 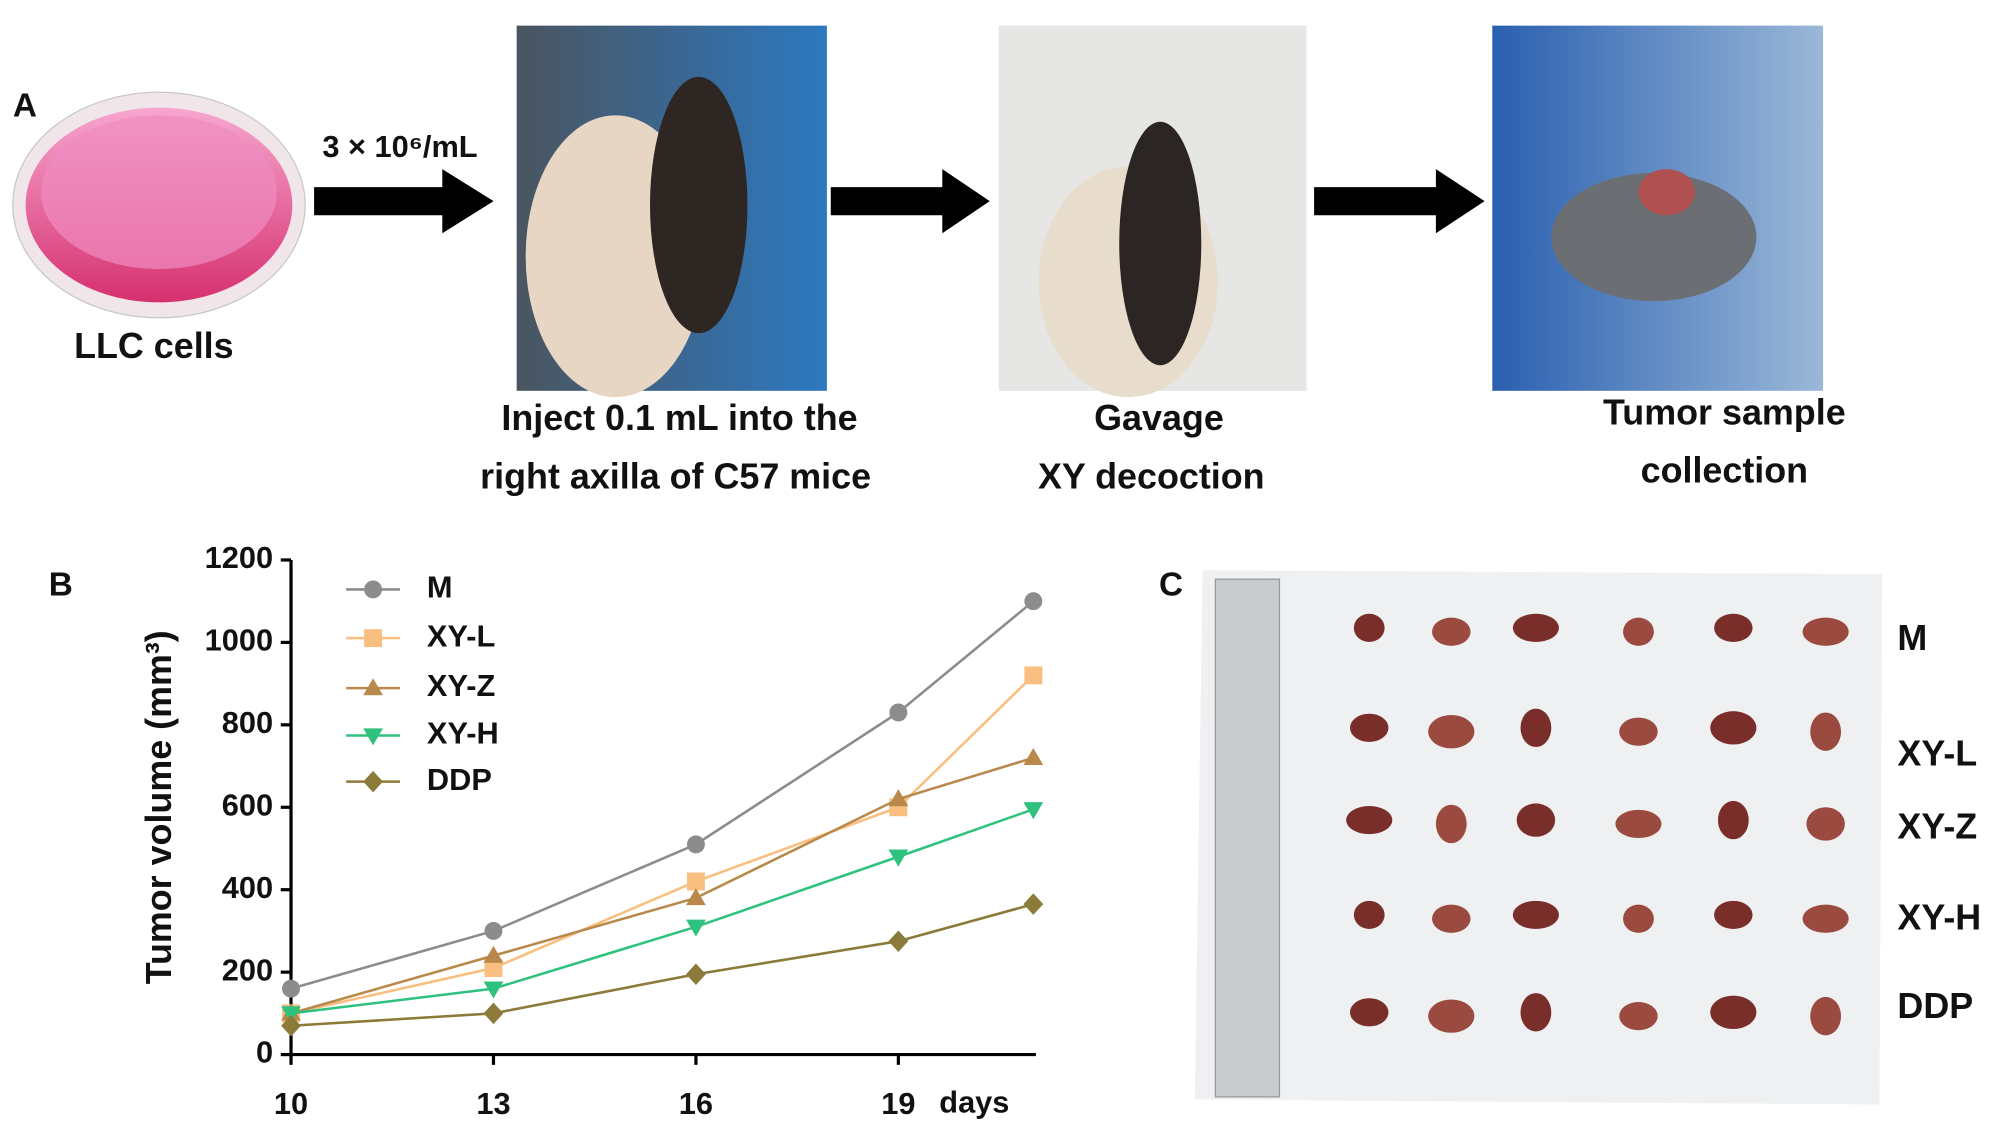 I want to click on row-label: DDP, so click(x=1935, y=1006).